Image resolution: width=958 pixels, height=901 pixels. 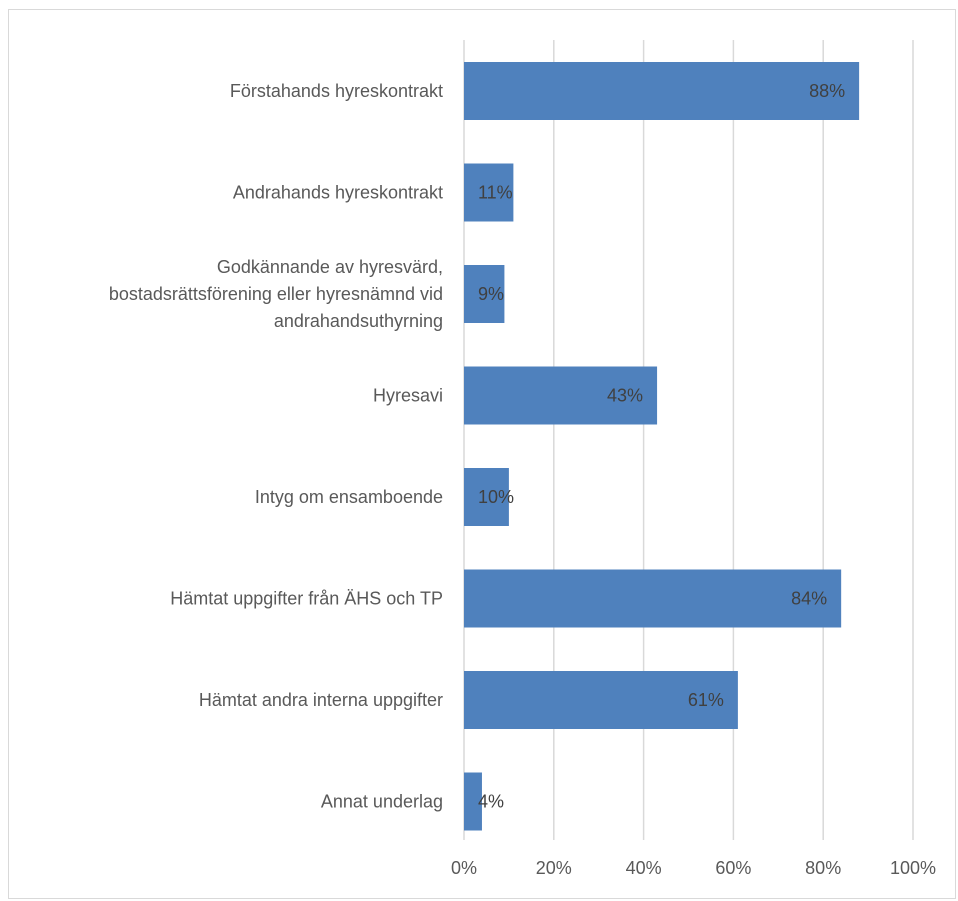 What do you see at coordinates (464, 868) in the screenshot?
I see `x-tick-label: 0%` at bounding box center [464, 868].